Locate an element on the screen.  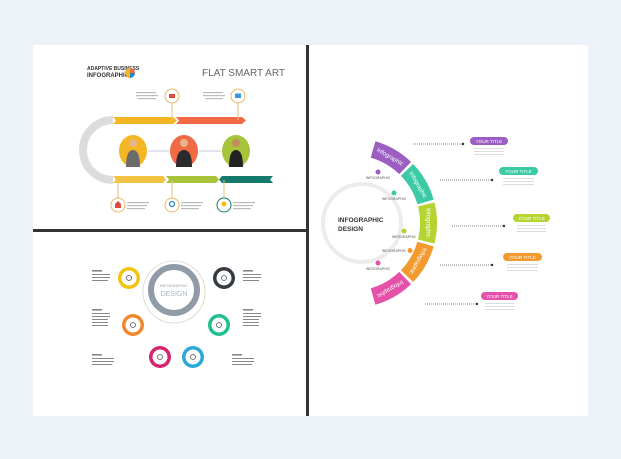
logo-line2: INFOGRAPHICS is located at coordinates (110, 76).